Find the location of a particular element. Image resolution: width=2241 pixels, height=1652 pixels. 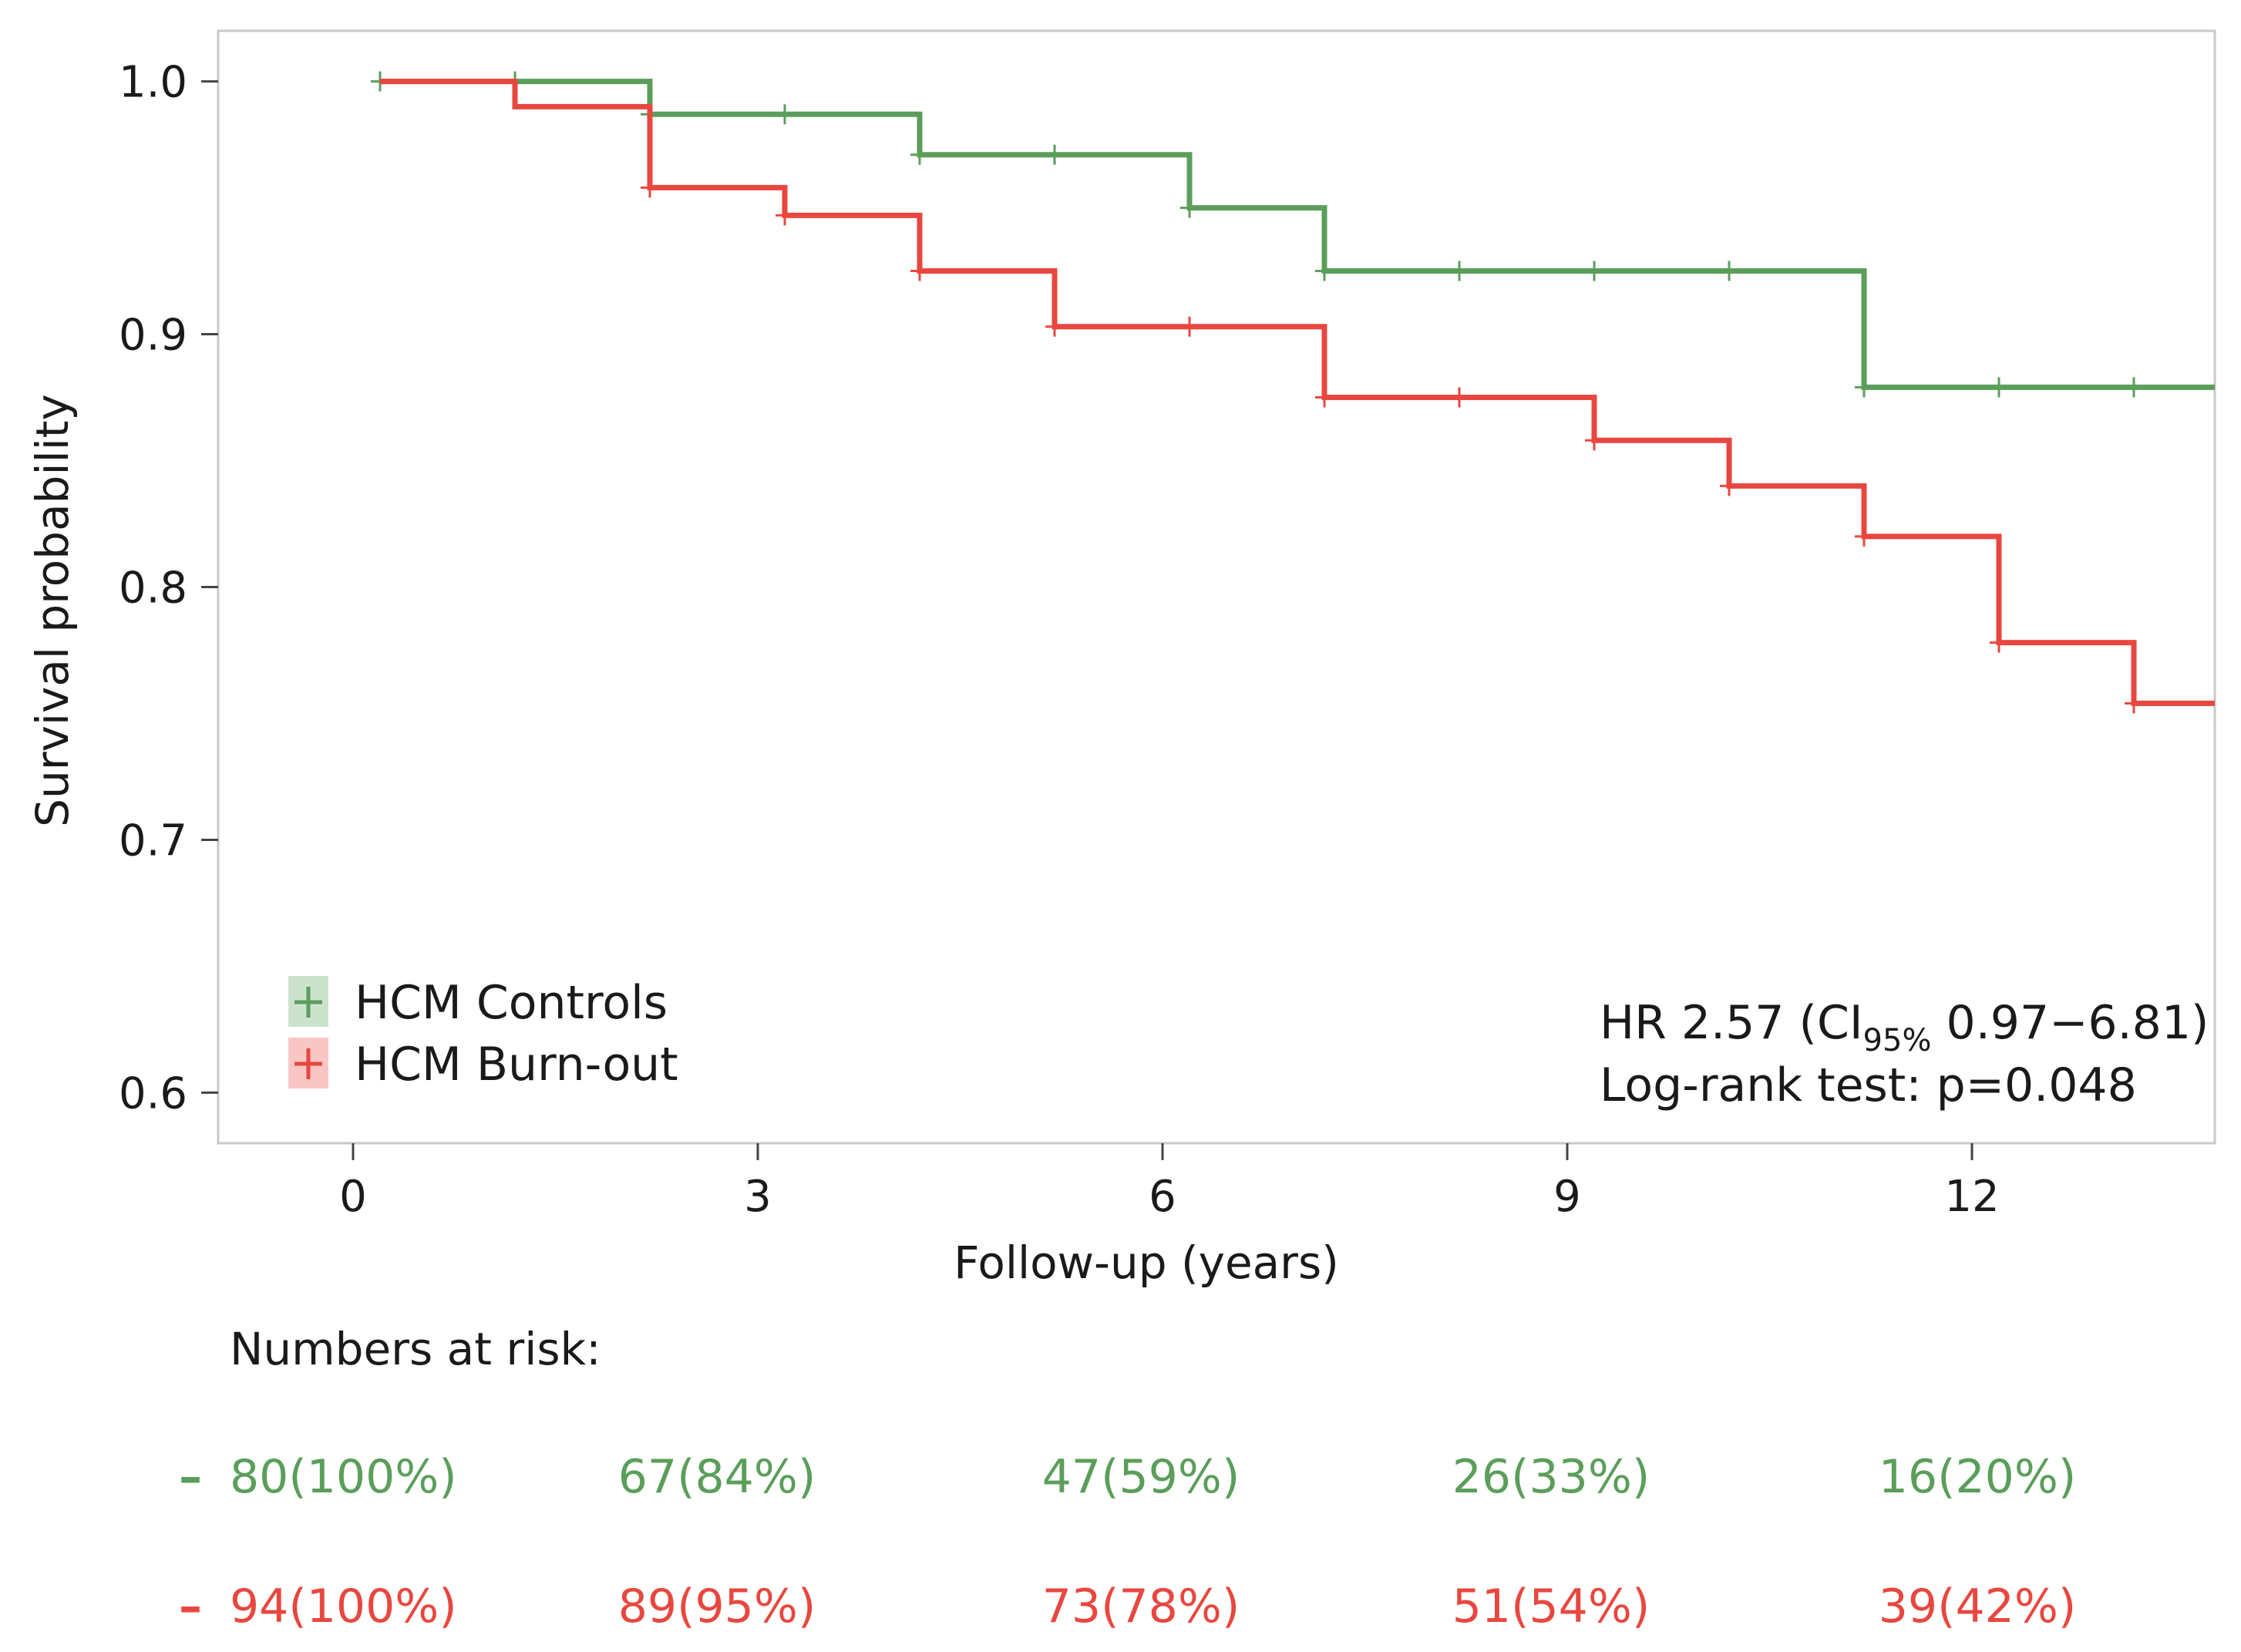

y-axis: 0.6 0.7 0.8 0.9 1.0 is located at coordinates (168, 588).